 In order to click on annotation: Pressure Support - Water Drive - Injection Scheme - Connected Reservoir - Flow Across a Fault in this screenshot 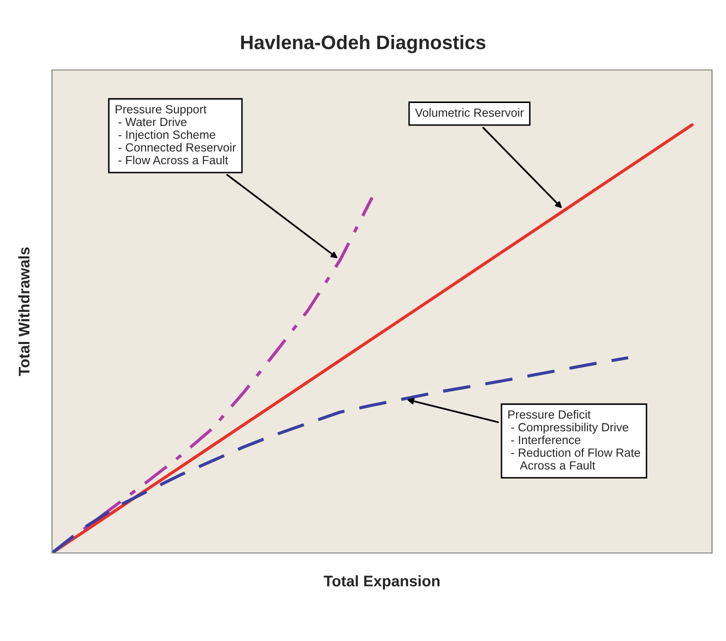, I will do `click(176, 134)`.